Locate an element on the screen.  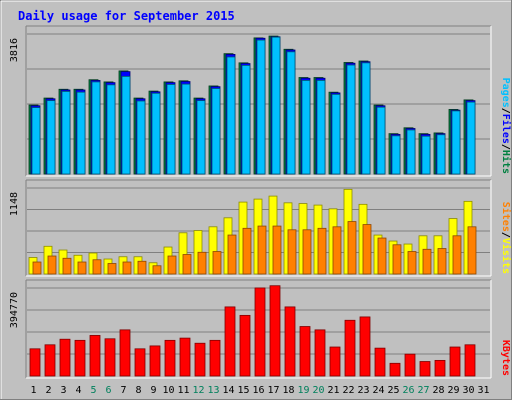
x-tick-label-day-26: 26 is located at coordinates (408, 390).